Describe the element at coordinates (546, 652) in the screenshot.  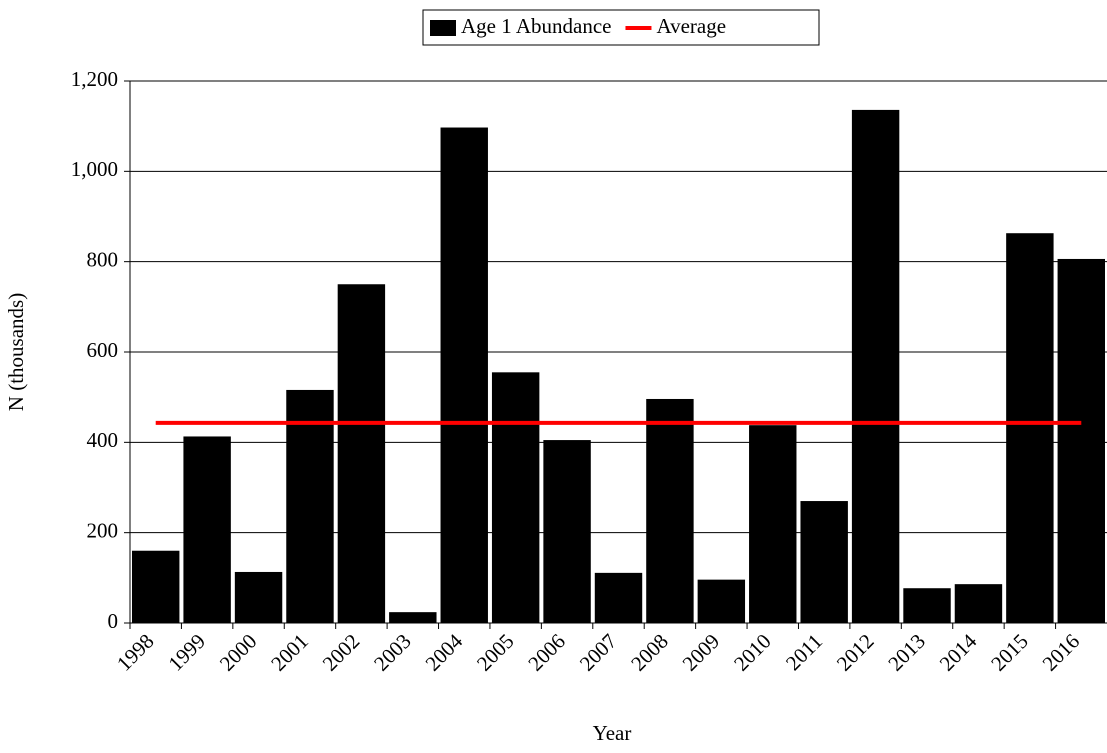
I see `x-tick-label: 2006` at that location.